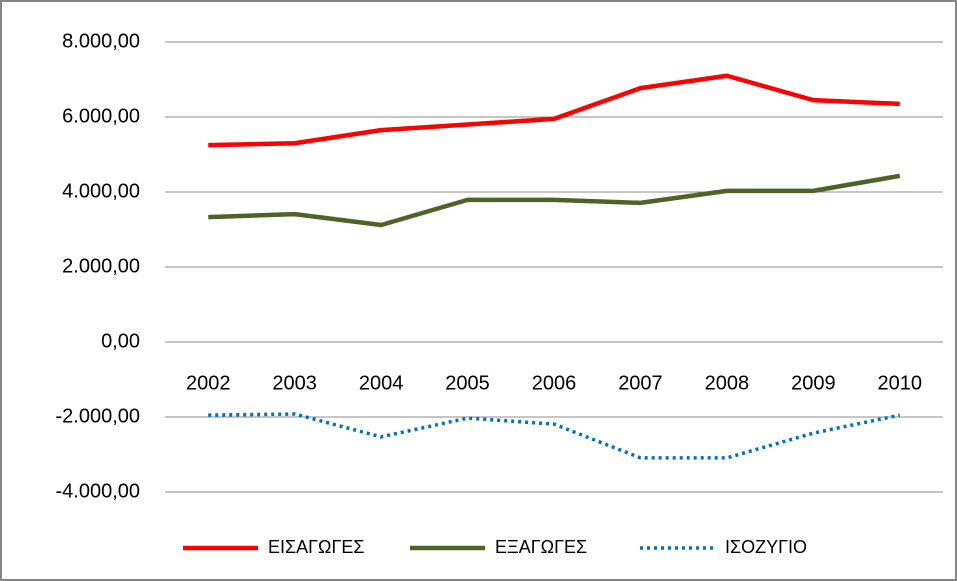 The height and width of the screenshot is (581, 957). What do you see at coordinates (120, 341) in the screenshot?
I see `y-tick-label: 0,00` at bounding box center [120, 341].